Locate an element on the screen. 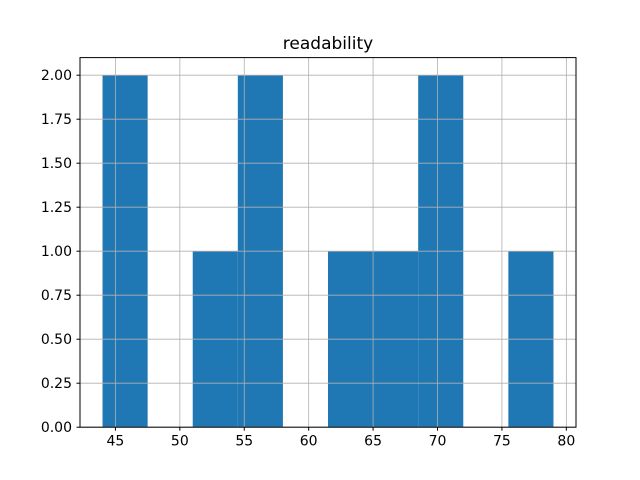  y-tick-label: 2.00 is located at coordinates (56, 76).